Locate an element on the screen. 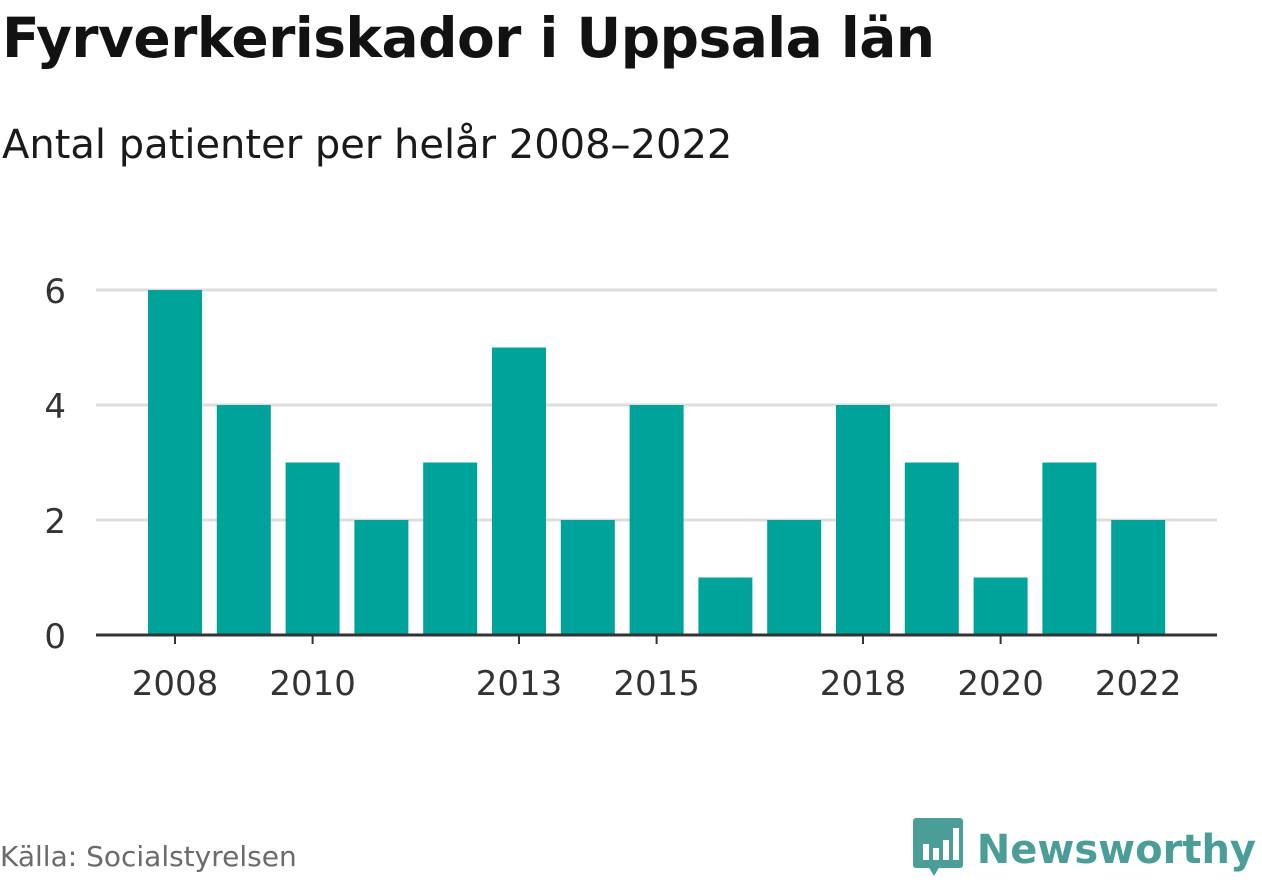 The image size is (1262, 882). brand-logo: Newsworthy is located at coordinates (1084, 850).